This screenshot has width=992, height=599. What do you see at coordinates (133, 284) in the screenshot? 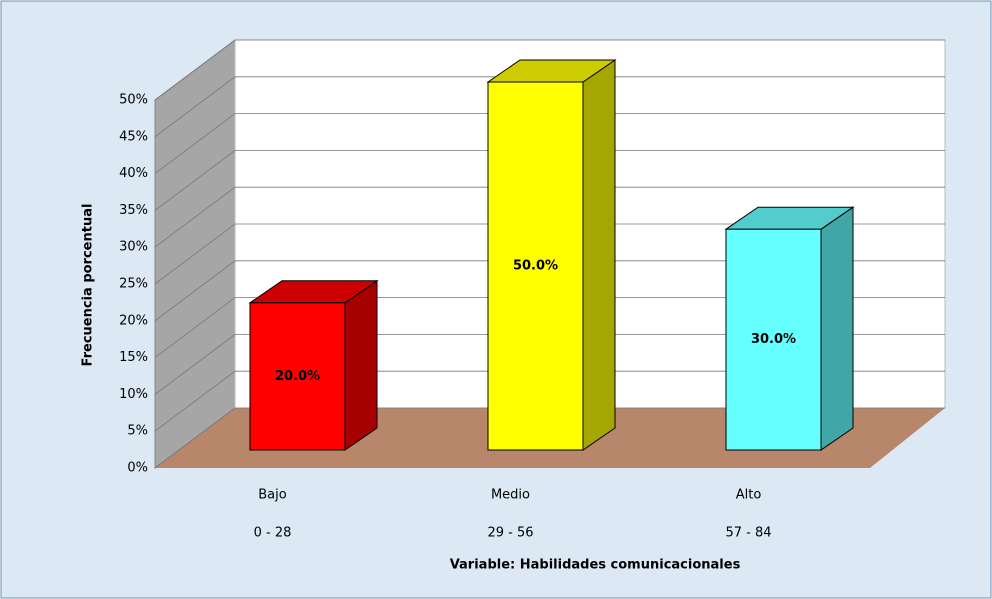
I see `y-tick-label: 25%` at bounding box center [133, 284].